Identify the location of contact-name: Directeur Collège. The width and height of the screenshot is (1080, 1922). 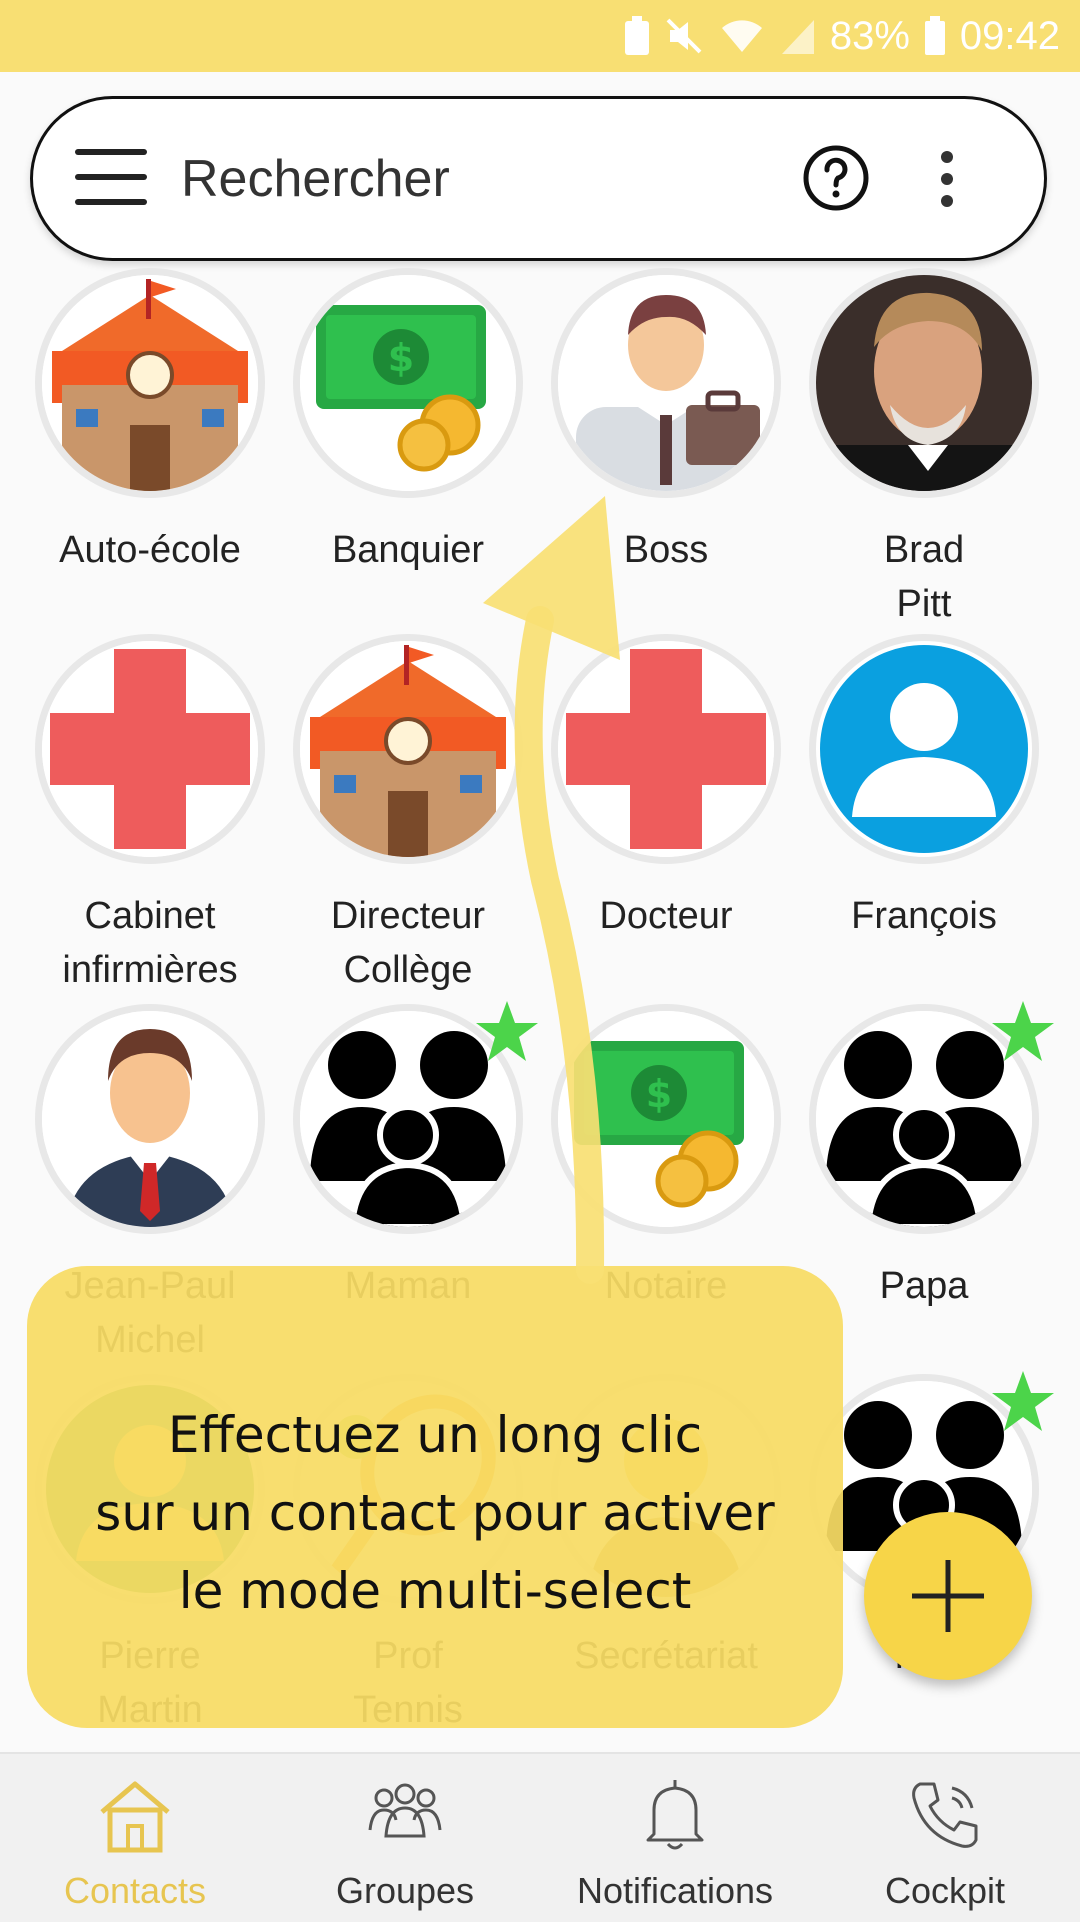
(408, 943).